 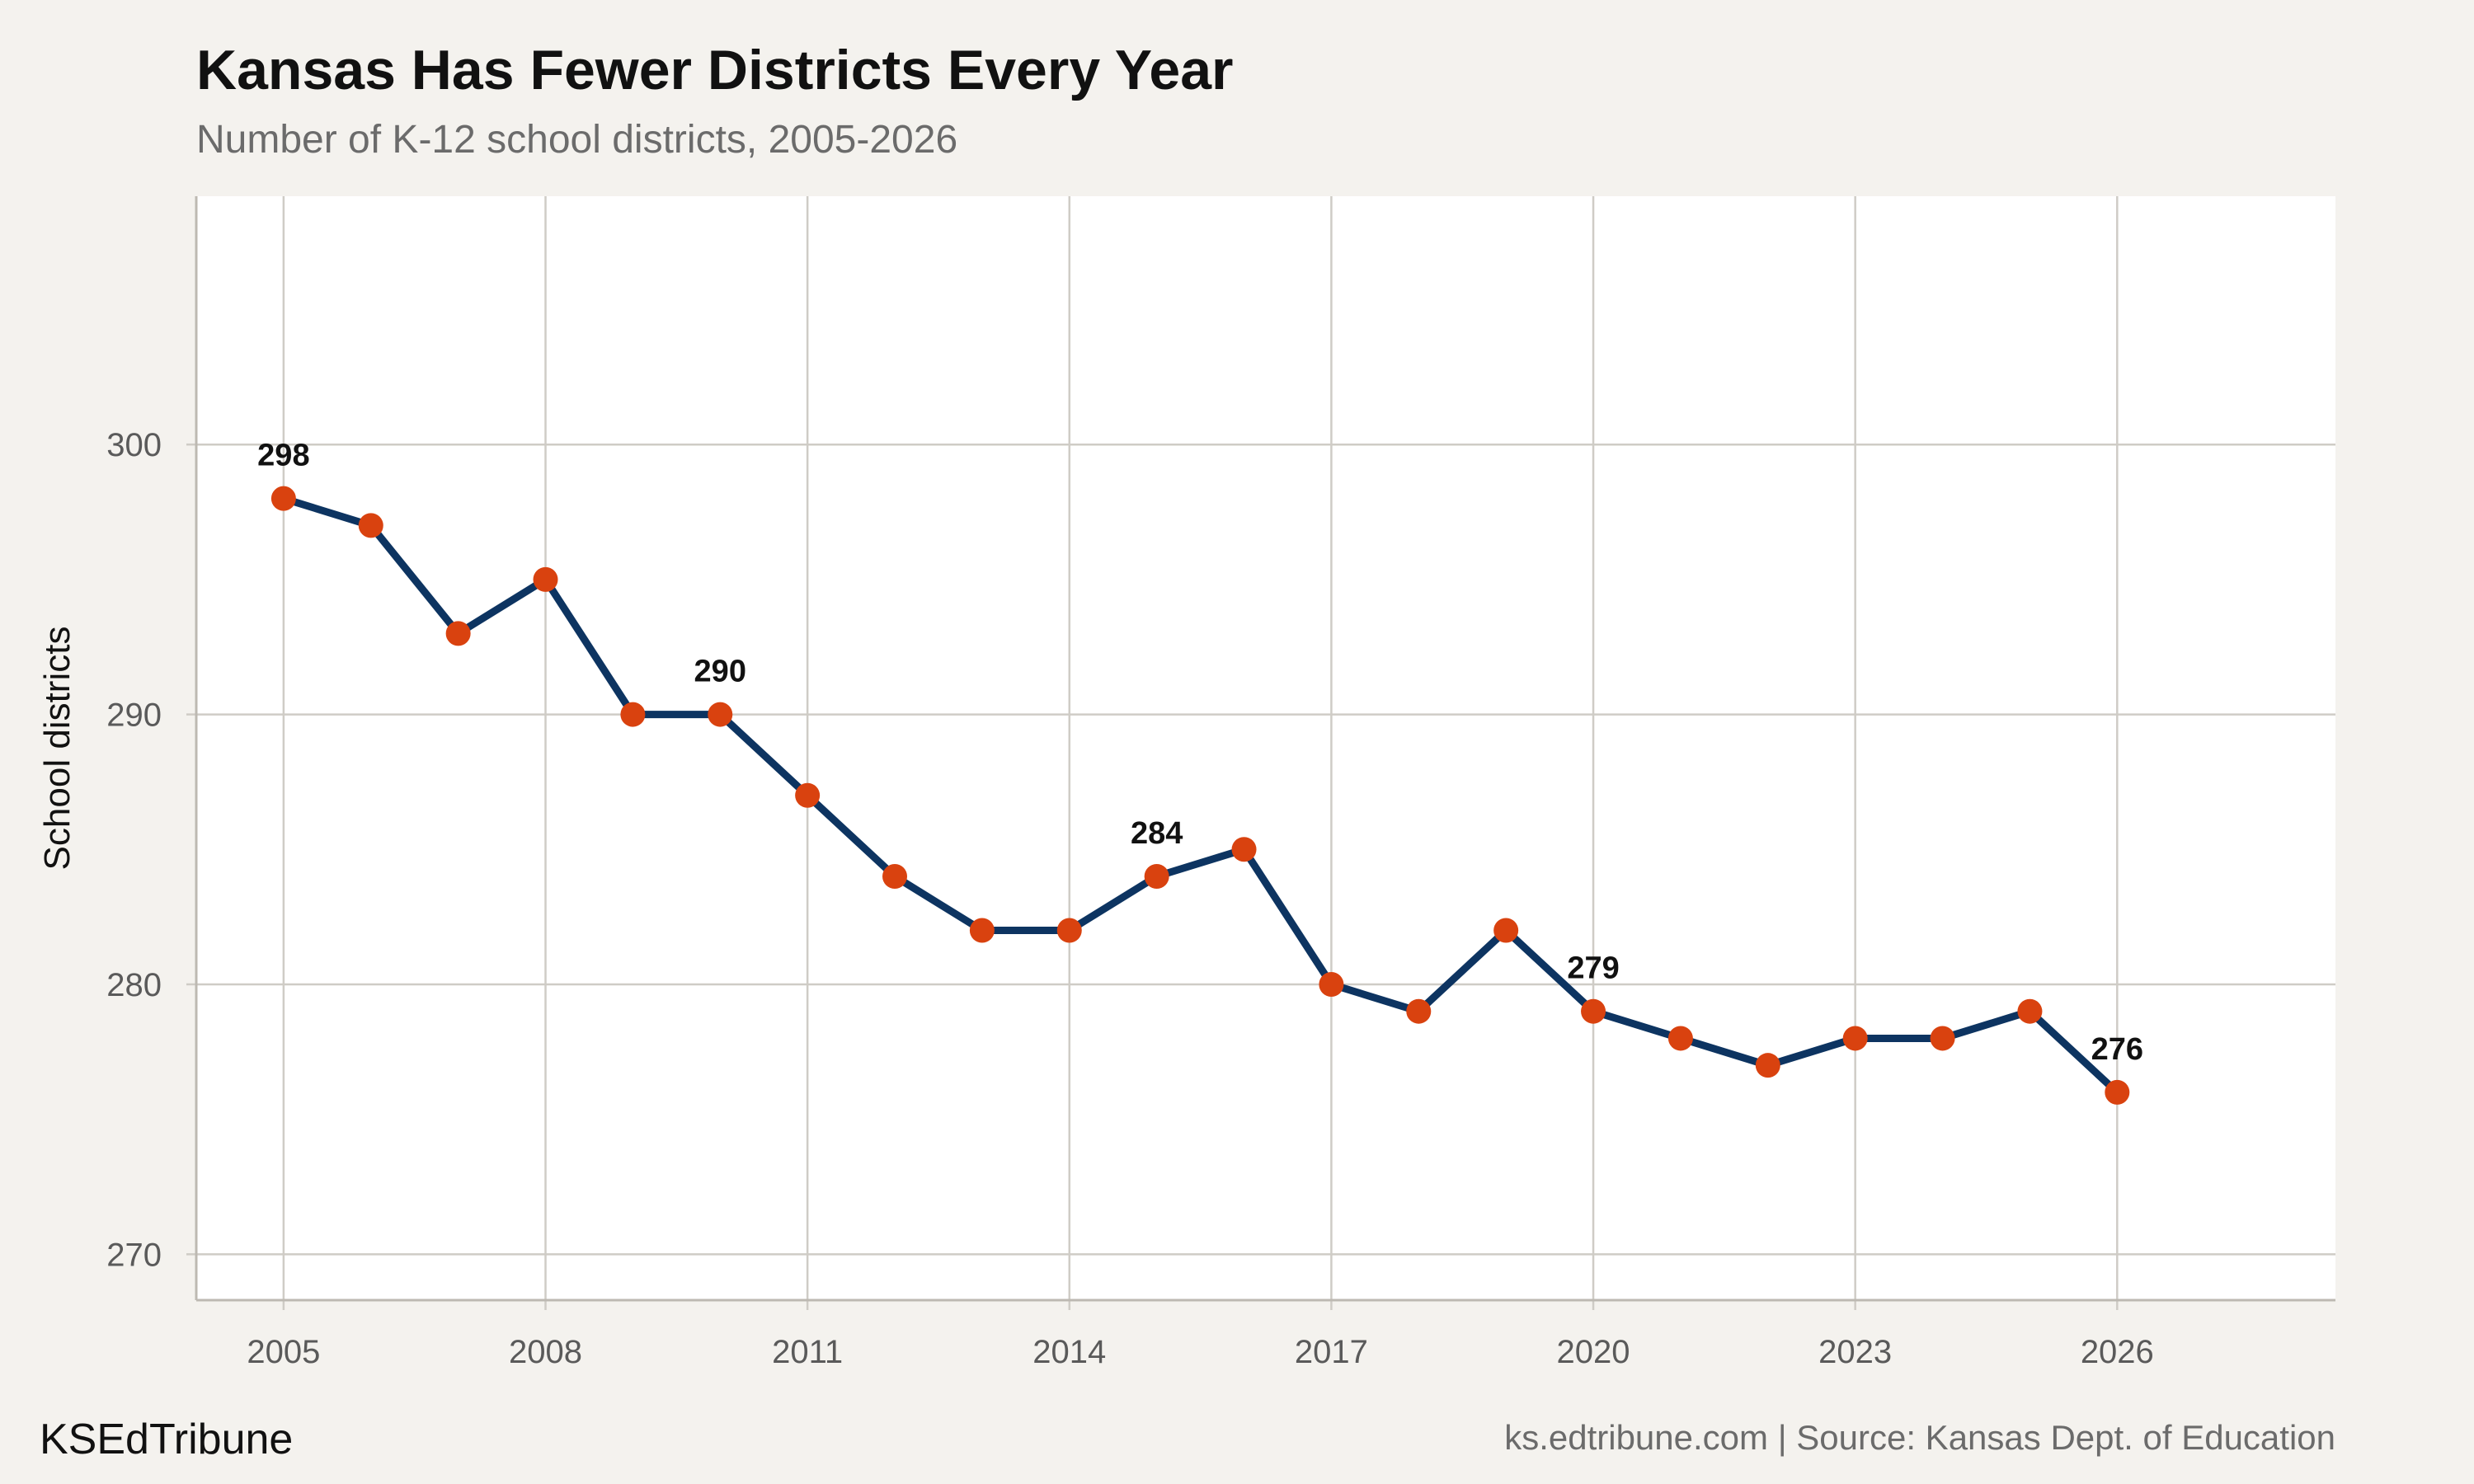 What do you see at coordinates (1244, 850) in the screenshot?
I see `data-point-2016` at bounding box center [1244, 850].